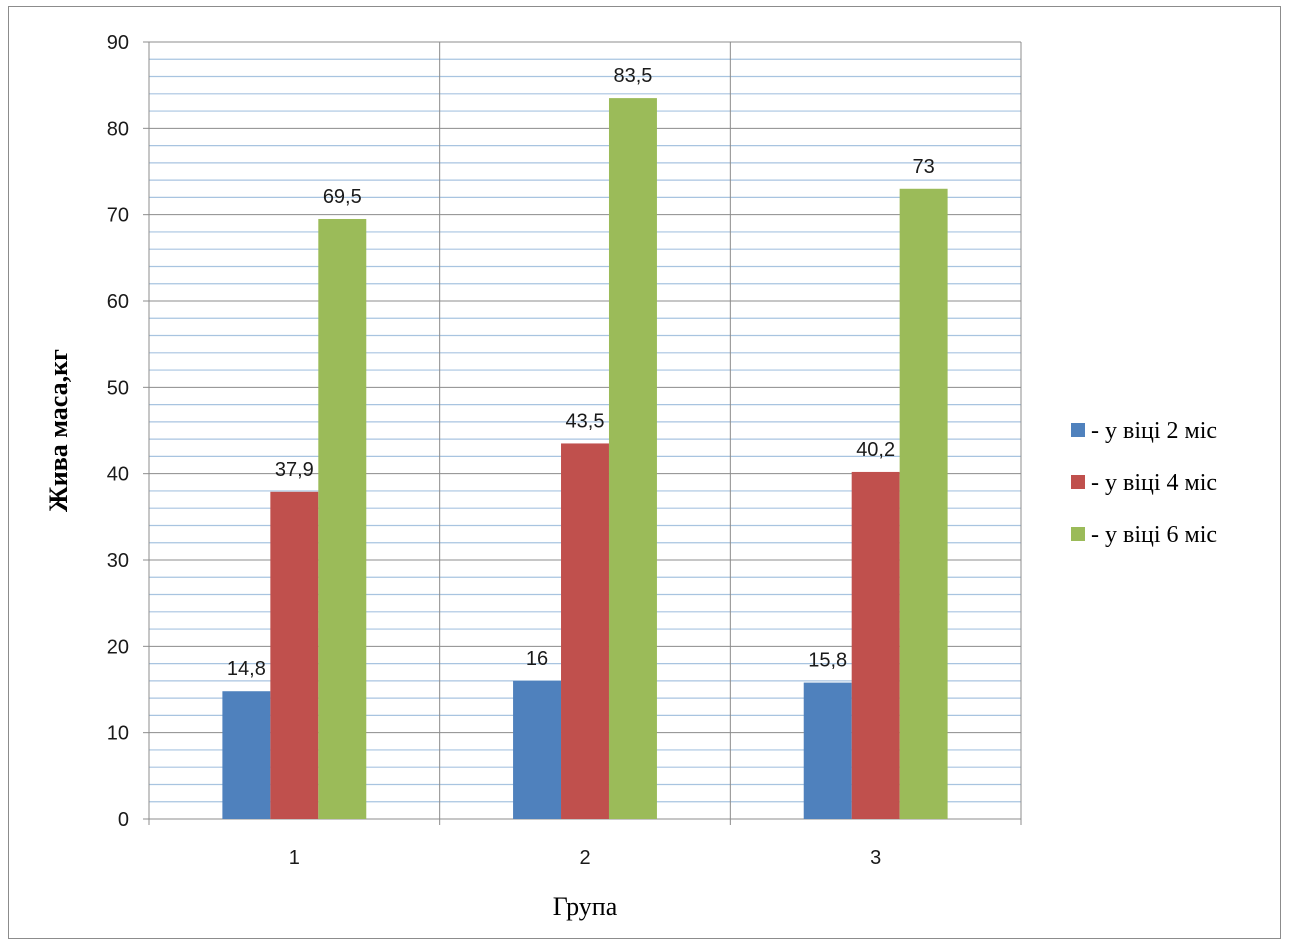 The width and height of the screenshot is (1290, 945). I want to click on x-axis-title: Група, so click(585, 906).